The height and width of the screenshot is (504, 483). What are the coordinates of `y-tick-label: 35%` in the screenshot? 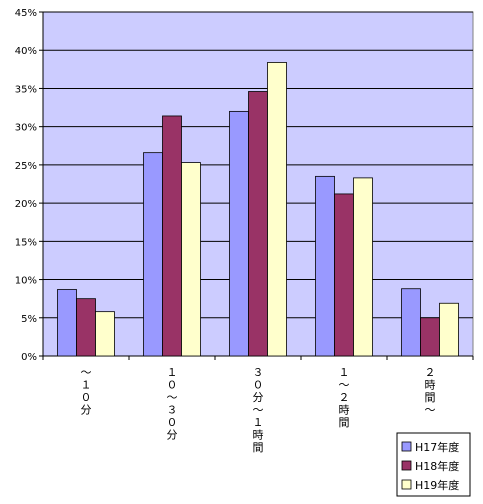 It's located at (26, 89).